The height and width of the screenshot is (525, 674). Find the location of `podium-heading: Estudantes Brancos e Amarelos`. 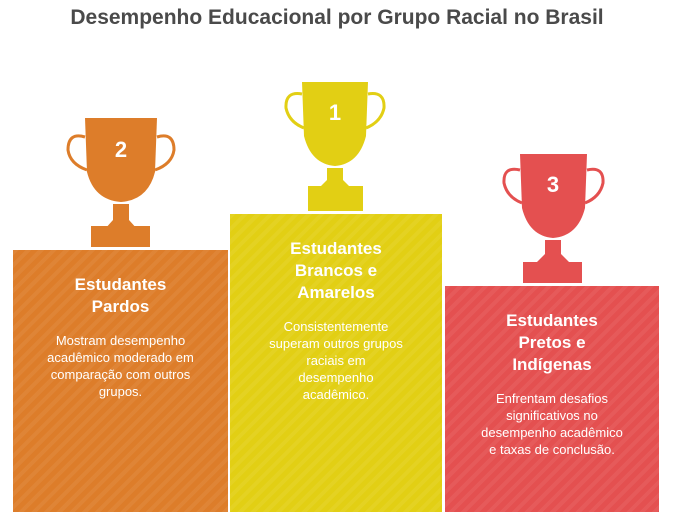

podium-heading: Estudantes Brancos e Amarelos is located at coordinates (336, 270).